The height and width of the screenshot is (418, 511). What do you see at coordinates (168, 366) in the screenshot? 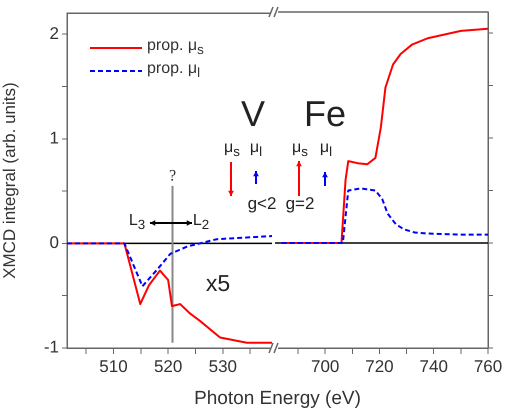
I see `x-tick-label: 520` at bounding box center [168, 366].